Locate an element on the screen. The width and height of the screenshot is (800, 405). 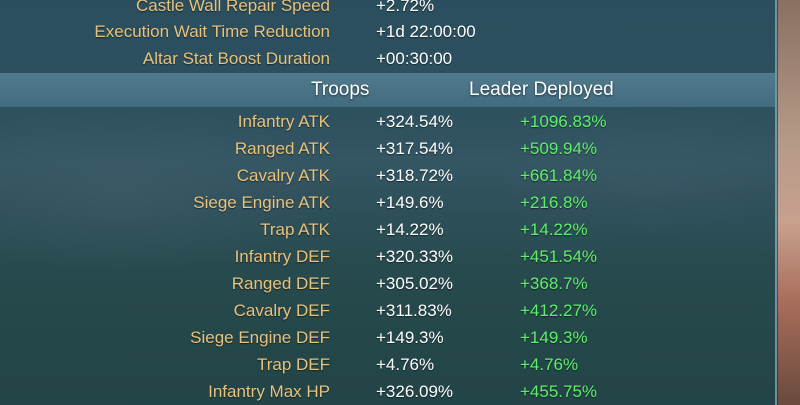
leader-value: +455.75% is located at coordinates (559, 391).